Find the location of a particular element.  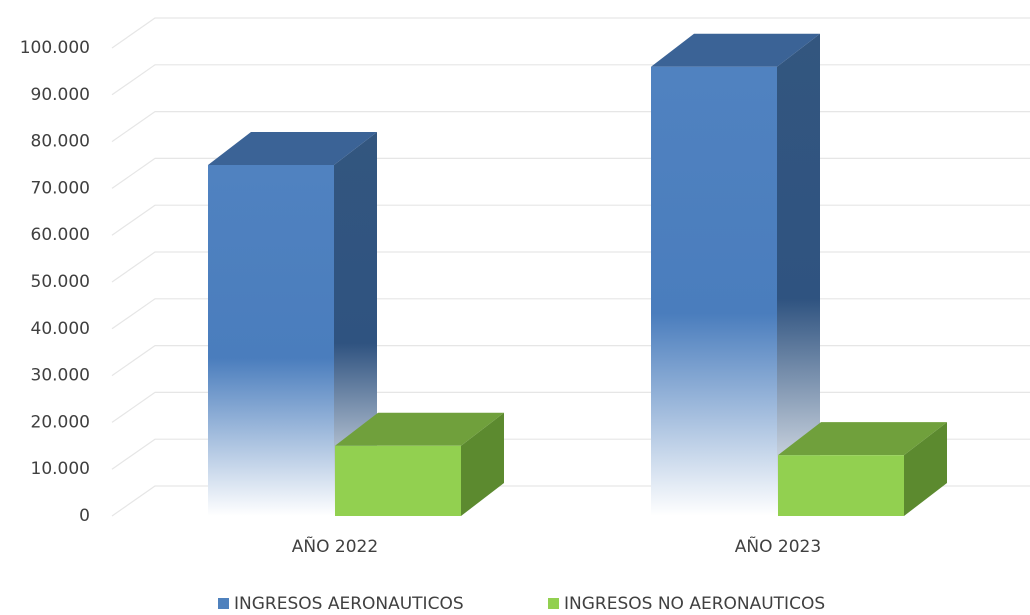

y-tick-label: 50.000 is located at coordinates (60, 282).